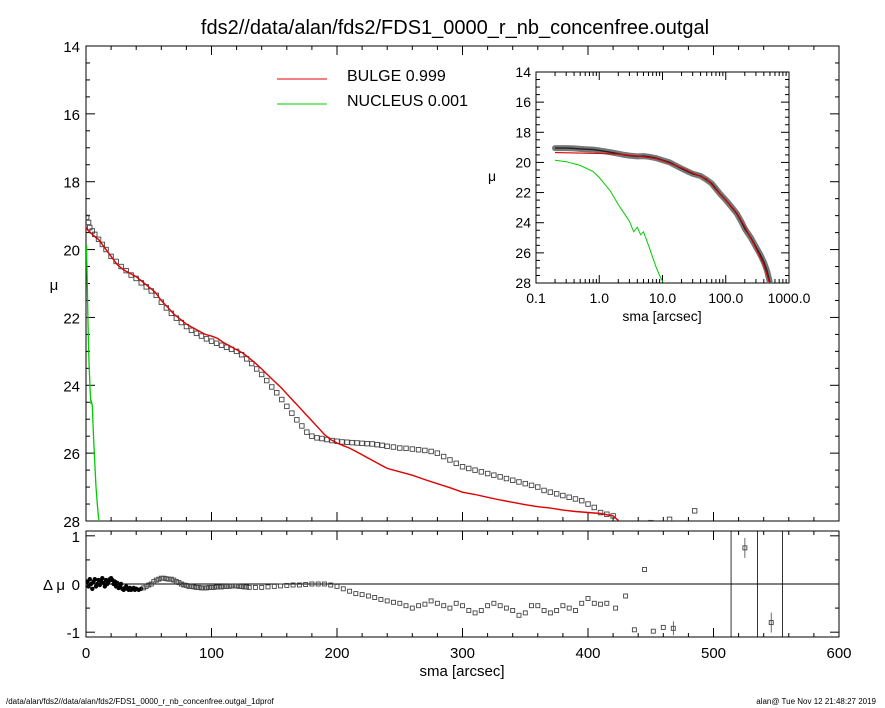 Image resolution: width=885 pixels, height=708 pixels. Describe the element at coordinates (587, 653) in the screenshot. I see `res-xtick-label-4: 400` at that location.